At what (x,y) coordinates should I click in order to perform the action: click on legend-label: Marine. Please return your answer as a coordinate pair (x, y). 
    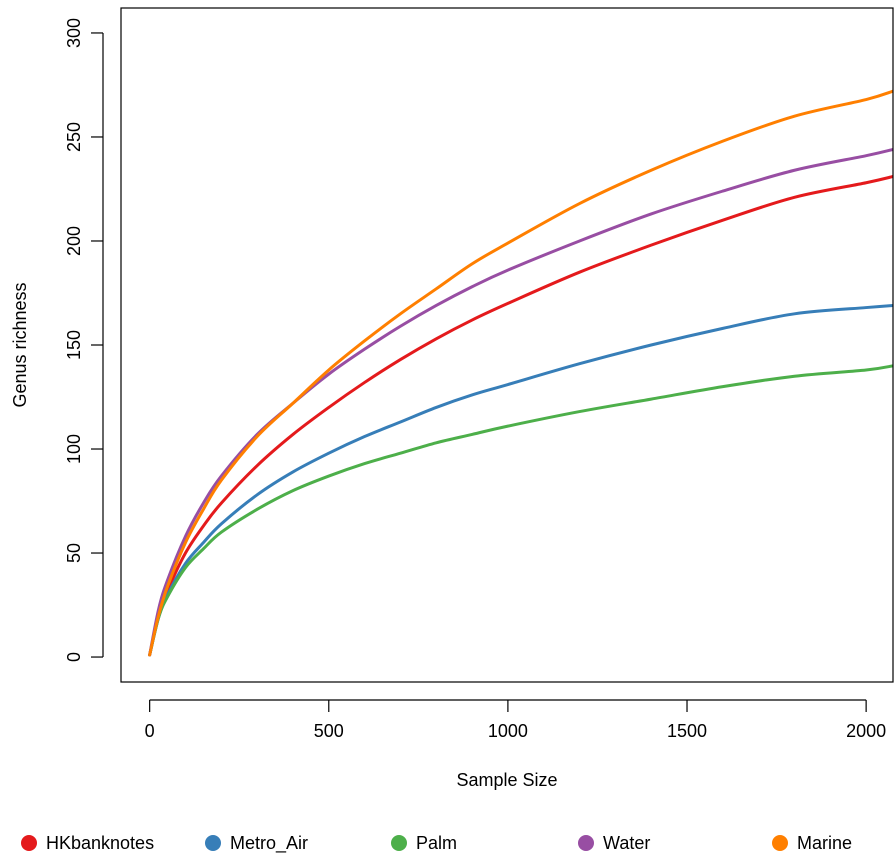
    Looking at the image, I should click on (824, 843).